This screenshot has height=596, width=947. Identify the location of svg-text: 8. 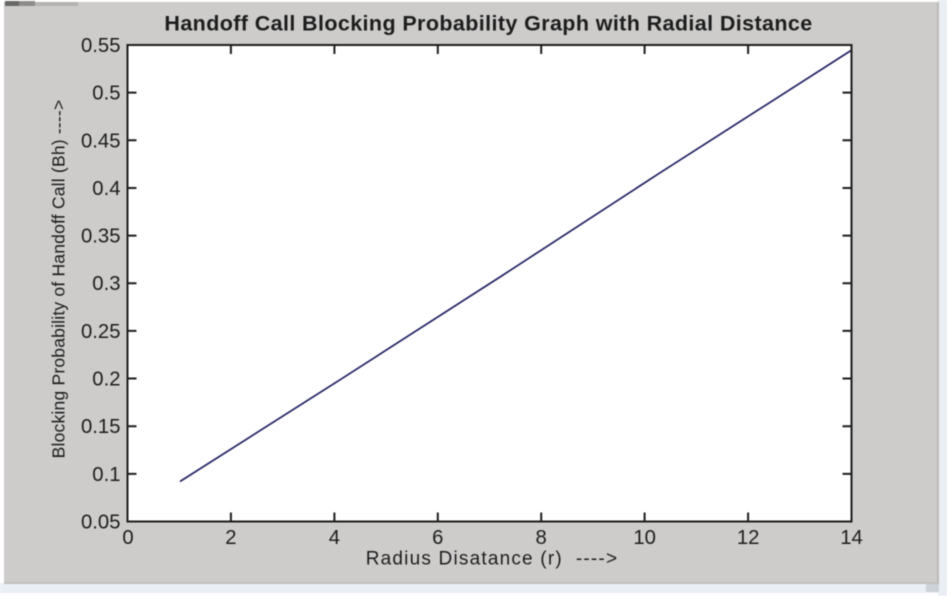
(541, 538).